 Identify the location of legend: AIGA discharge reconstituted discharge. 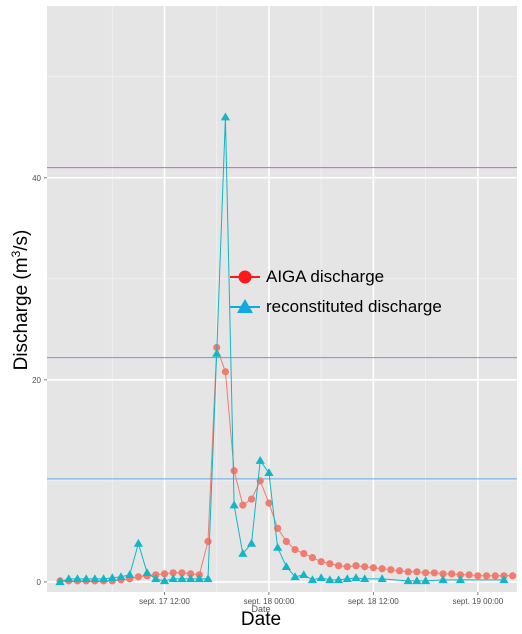
(335, 292).